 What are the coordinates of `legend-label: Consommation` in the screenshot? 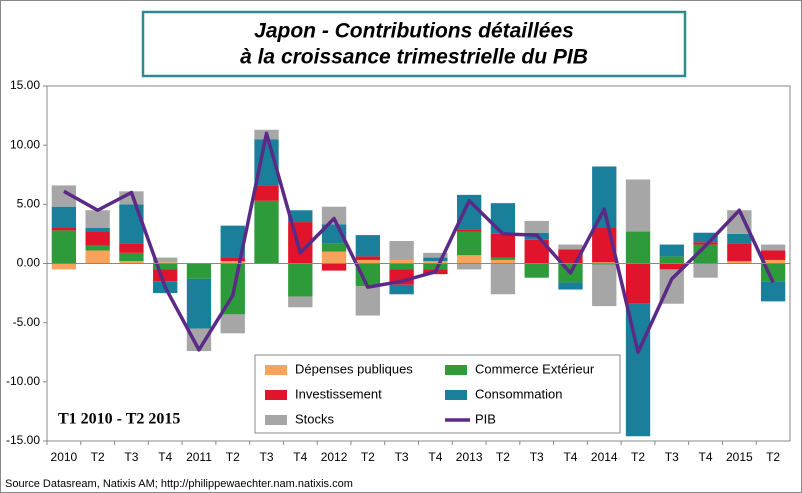 It's located at (518, 393).